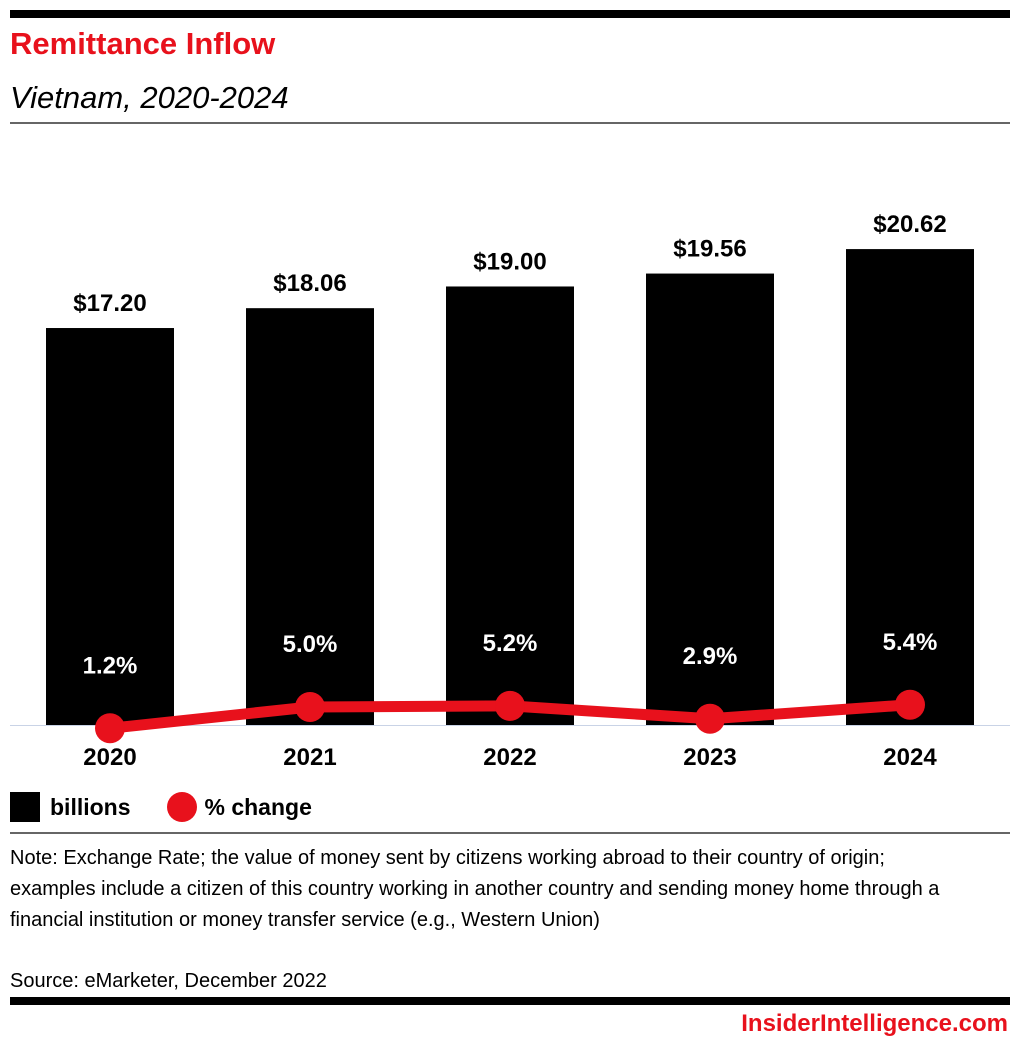 The image size is (1020, 1048). Describe the element at coordinates (510, 123) in the screenshot. I see `title-divider` at that location.